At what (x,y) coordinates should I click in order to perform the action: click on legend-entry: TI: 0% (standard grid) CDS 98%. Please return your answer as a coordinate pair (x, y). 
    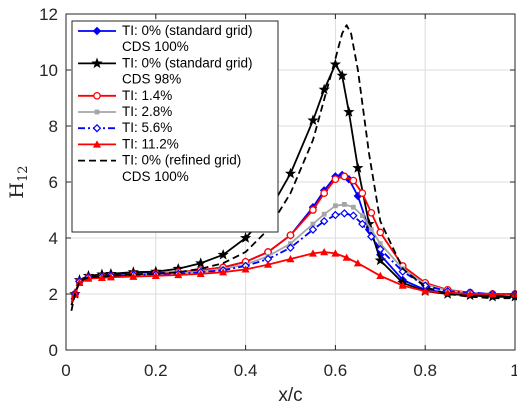
    Looking at the image, I should click on (165, 71).